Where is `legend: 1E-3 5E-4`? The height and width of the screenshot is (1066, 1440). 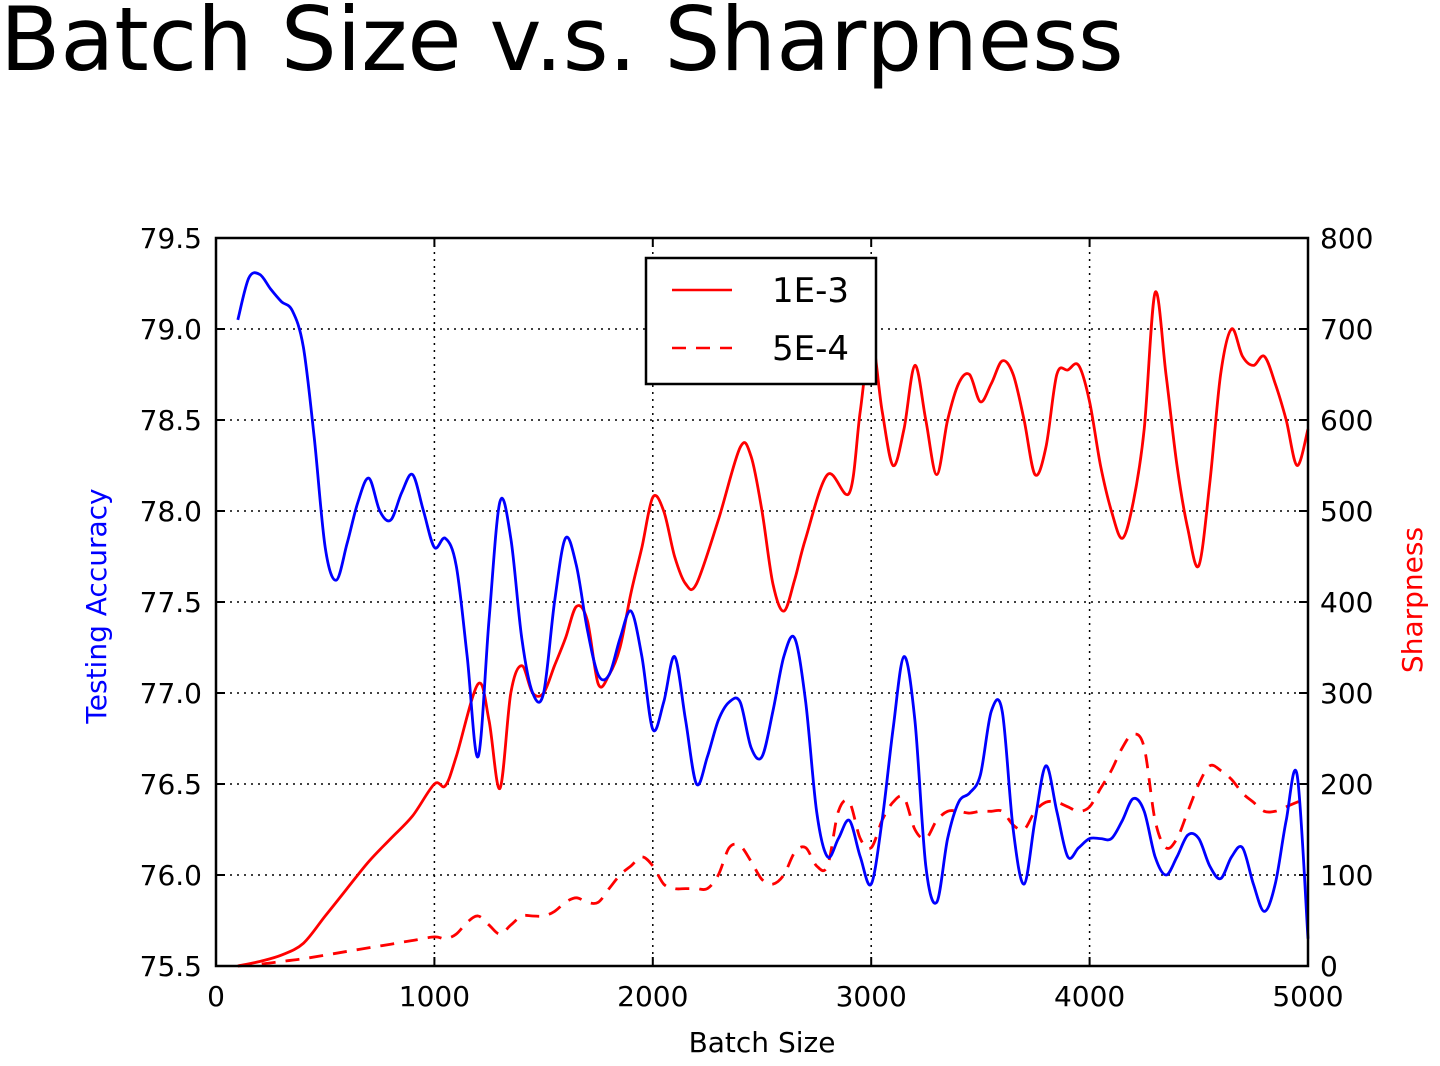 legend: 1E-3 5E-4 is located at coordinates (761, 321).